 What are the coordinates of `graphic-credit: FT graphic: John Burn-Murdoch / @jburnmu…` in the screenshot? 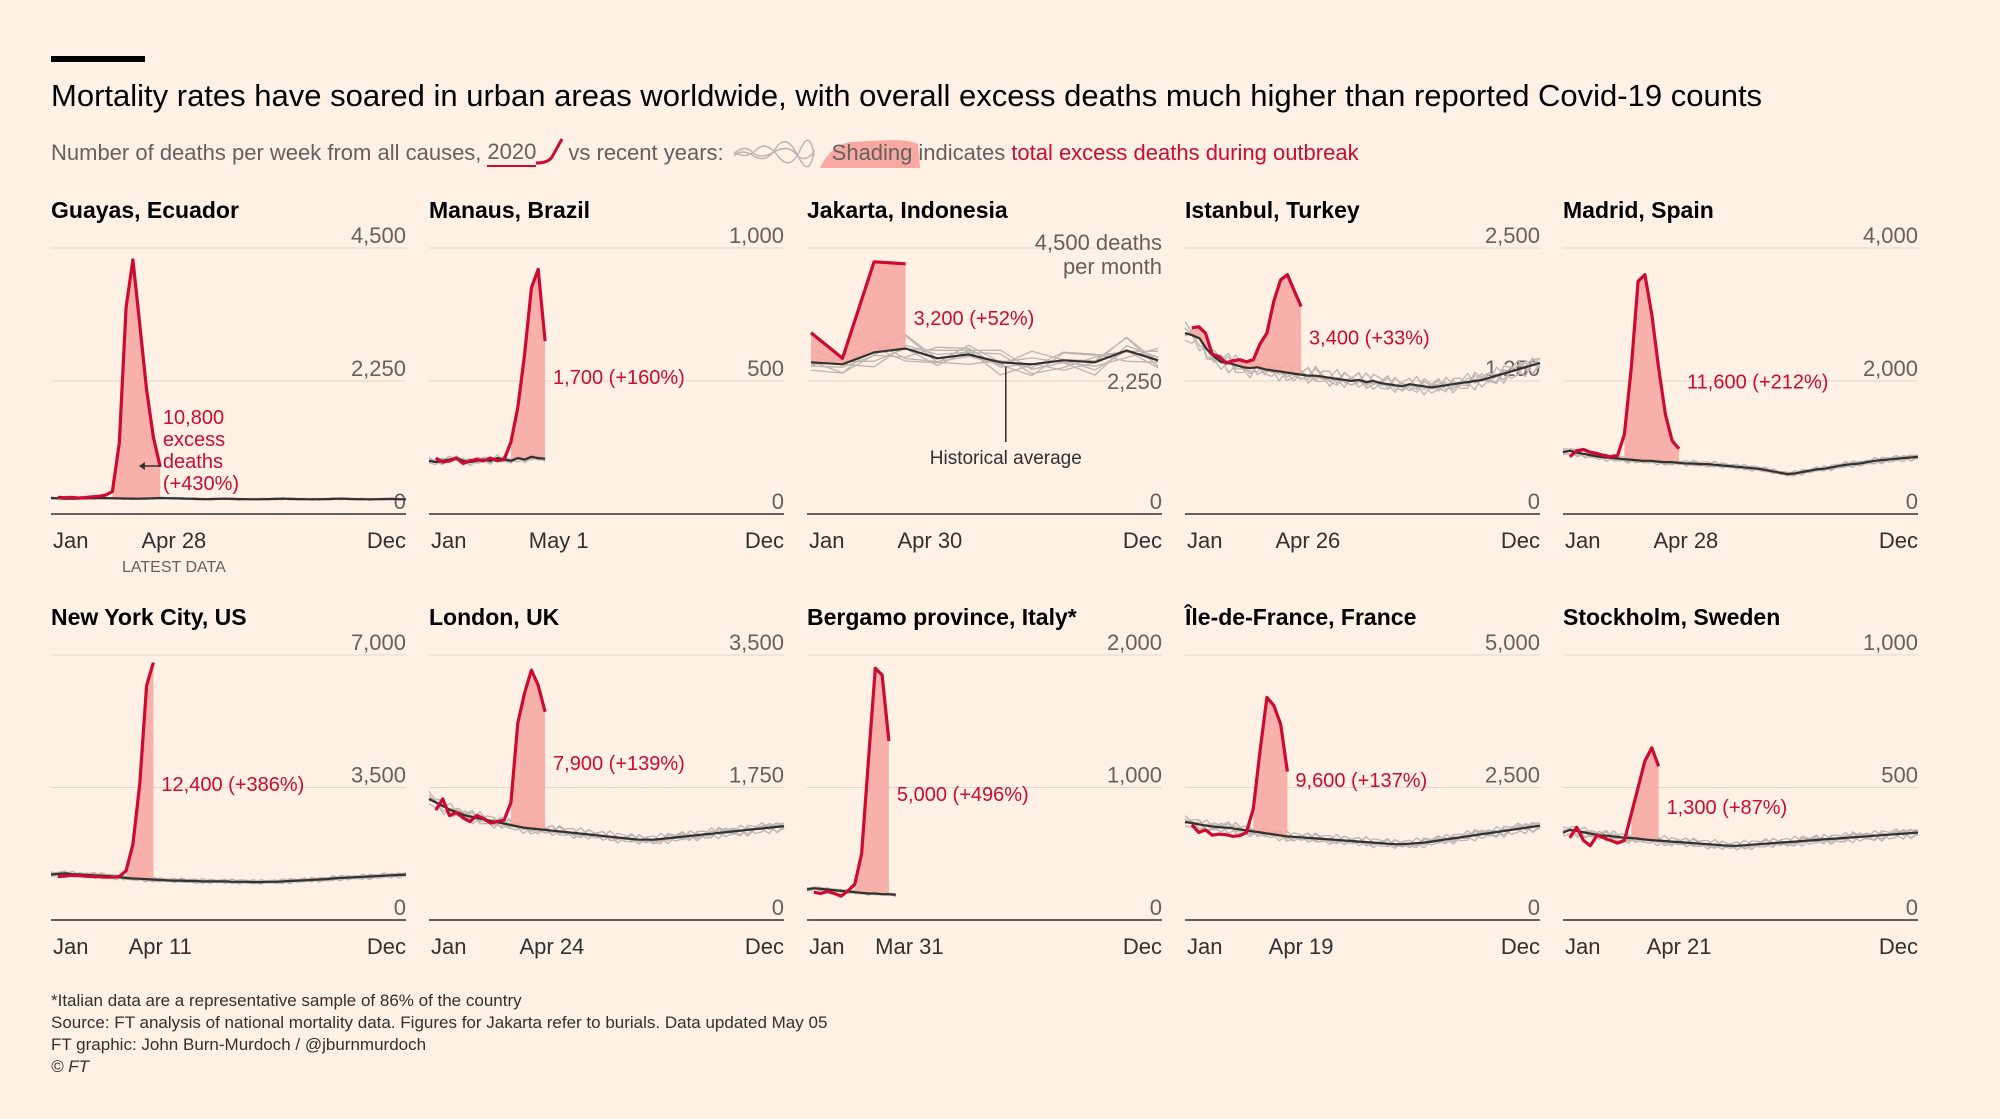 It's located at (239, 1044).